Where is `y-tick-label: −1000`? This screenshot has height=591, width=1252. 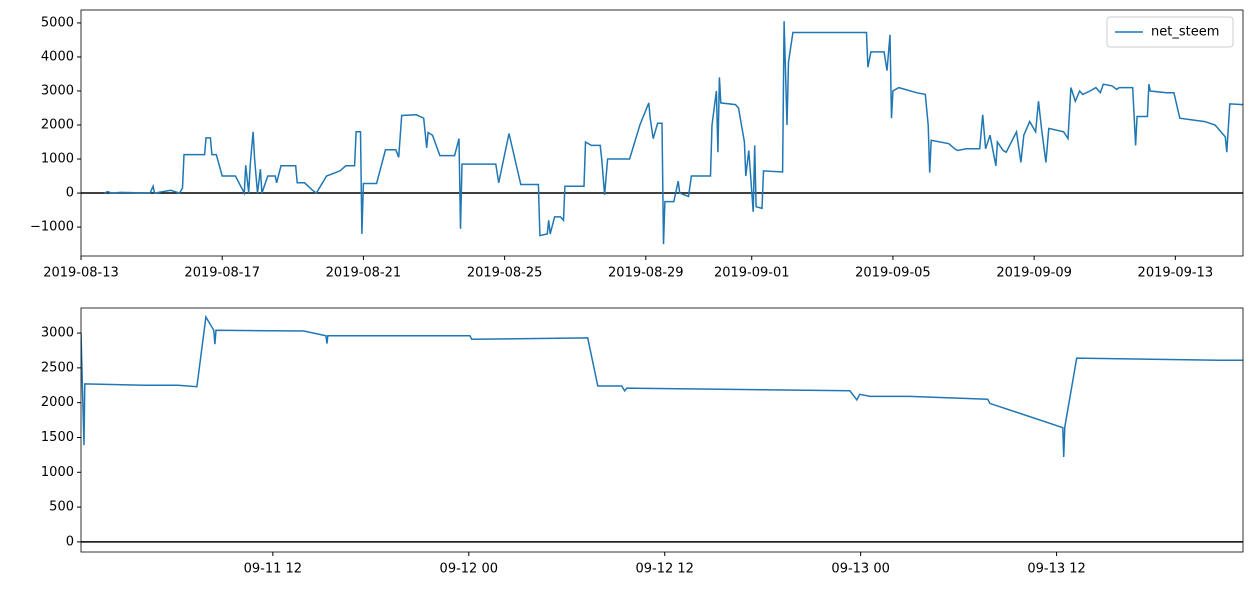 y-tick-label: −1000 is located at coordinates (52, 227).